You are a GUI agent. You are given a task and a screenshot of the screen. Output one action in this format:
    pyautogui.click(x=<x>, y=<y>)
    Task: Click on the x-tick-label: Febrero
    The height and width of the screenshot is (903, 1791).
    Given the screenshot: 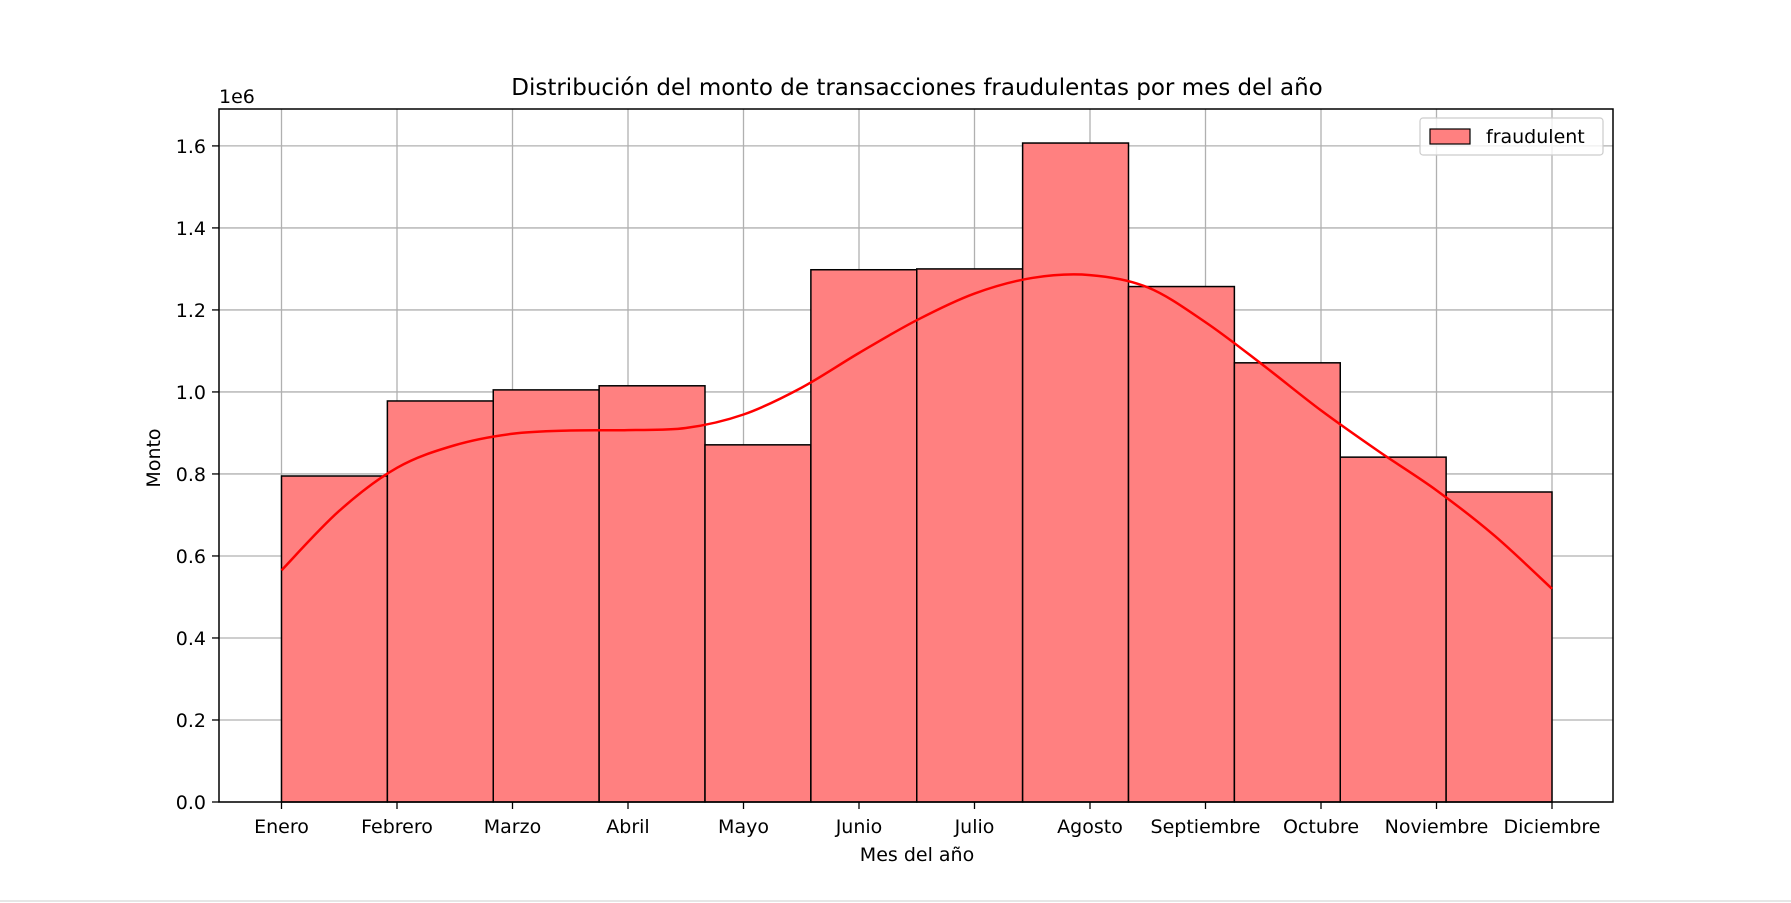 What is the action you would take?
    pyautogui.click(x=397, y=827)
    